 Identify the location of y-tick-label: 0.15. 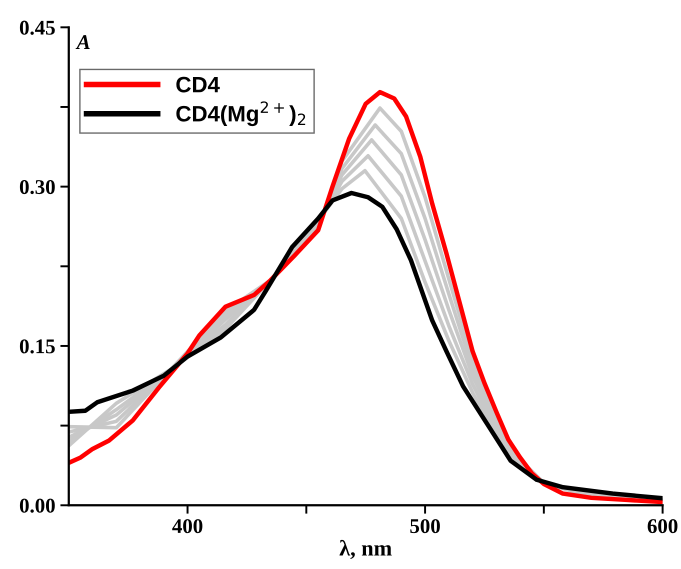
(37, 346).